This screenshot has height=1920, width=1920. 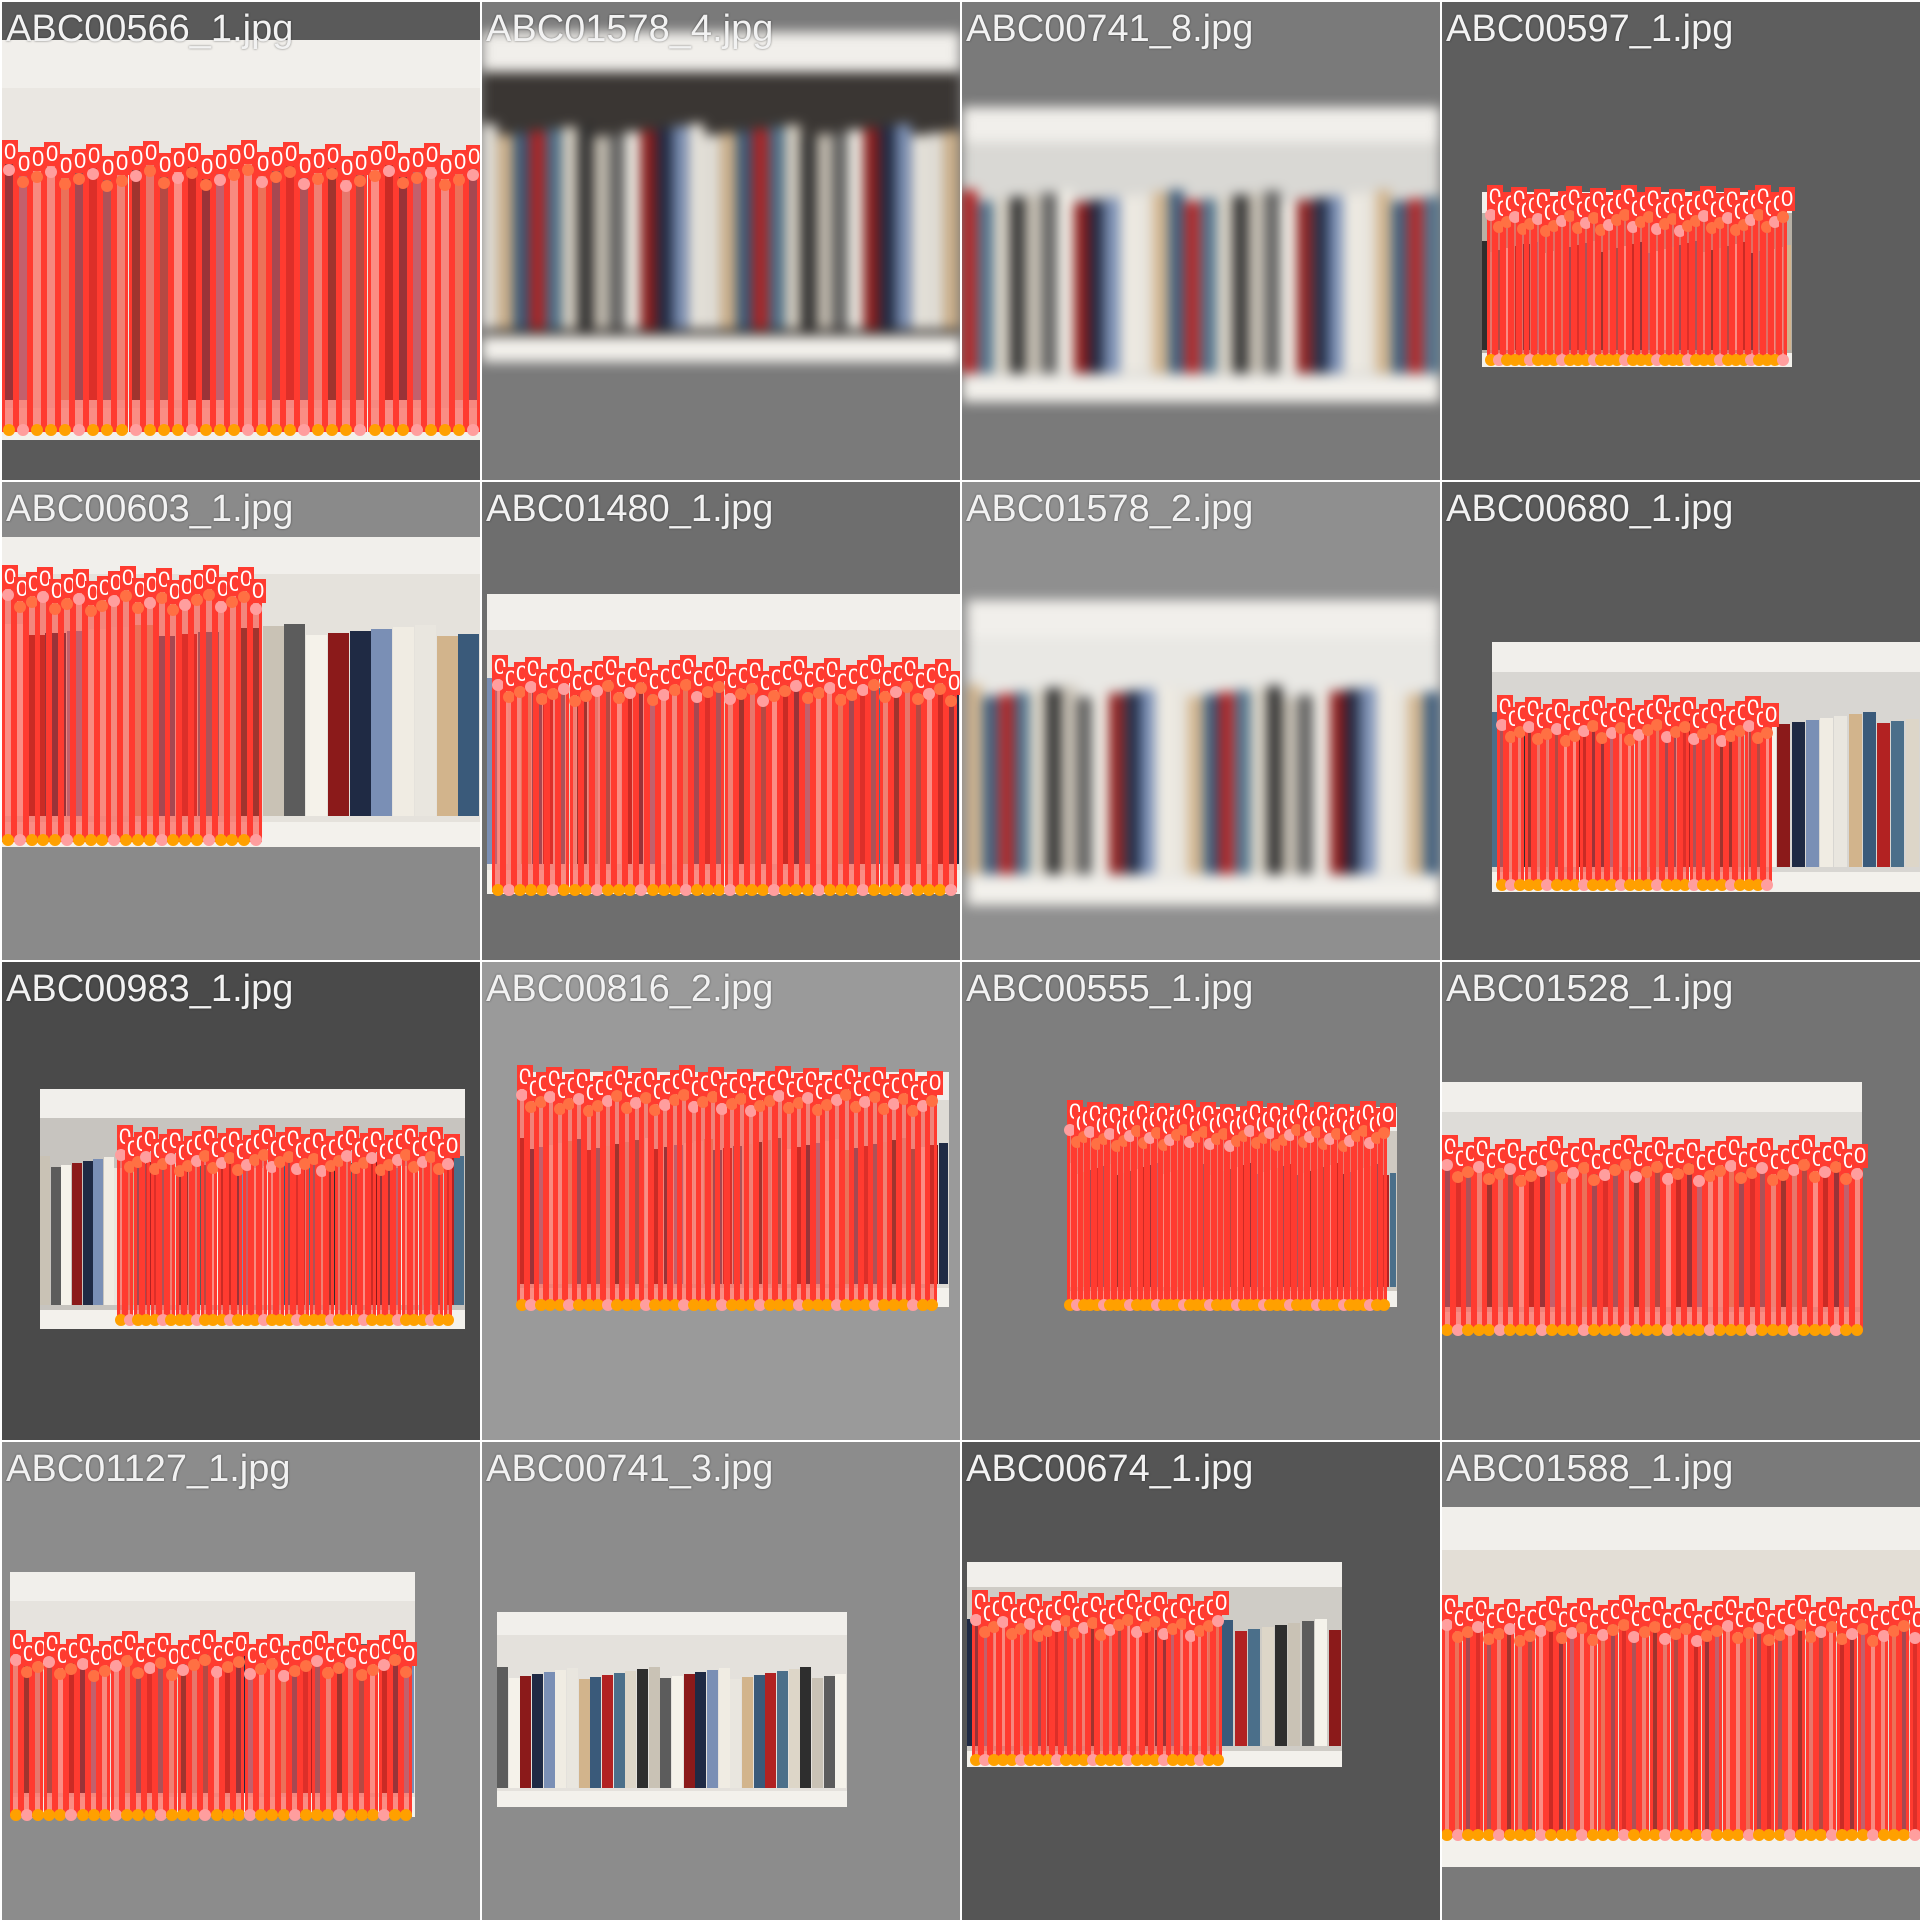 I want to click on image-tile: ABC00603_1.jpg 0 0 0 0 0 0 0 0 0 0 0 0 0 0 0 0 0 0 0 0 0 0, so click(x=241, y=721).